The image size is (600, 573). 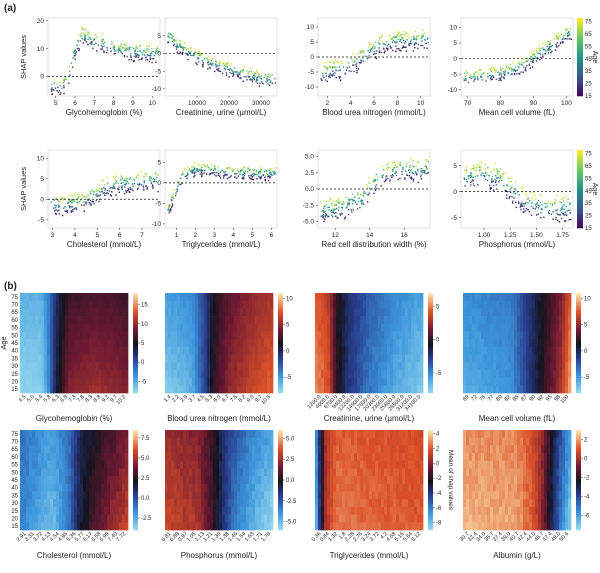 I want to click on heatmap-colorbar-tick: 7.5, so click(x=145, y=439).